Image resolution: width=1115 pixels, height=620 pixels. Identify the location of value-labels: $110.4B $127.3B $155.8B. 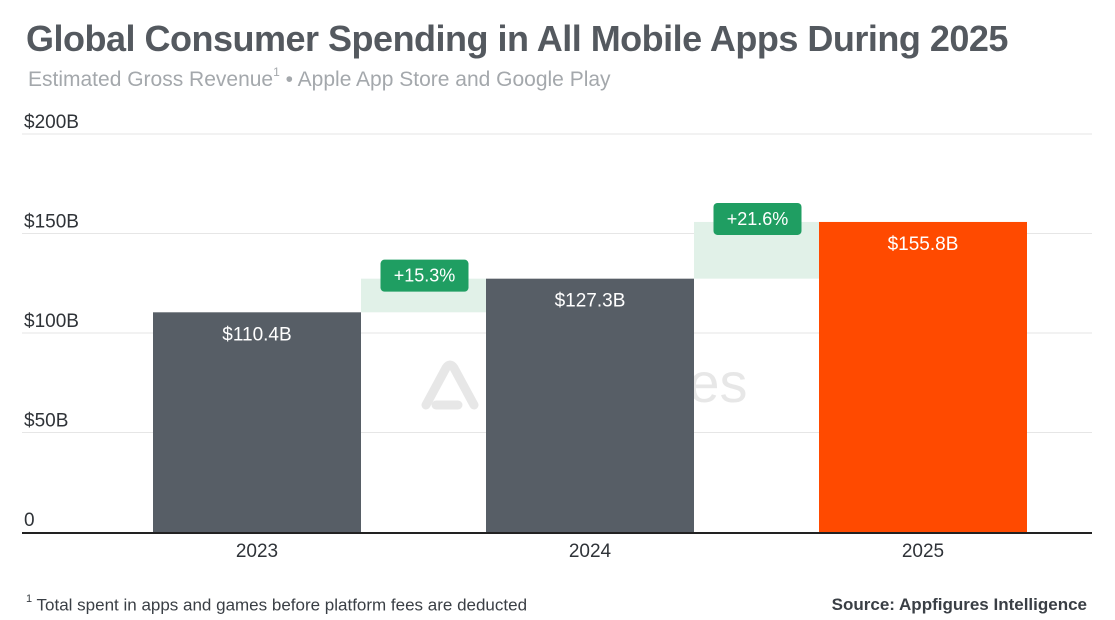
(590, 289).